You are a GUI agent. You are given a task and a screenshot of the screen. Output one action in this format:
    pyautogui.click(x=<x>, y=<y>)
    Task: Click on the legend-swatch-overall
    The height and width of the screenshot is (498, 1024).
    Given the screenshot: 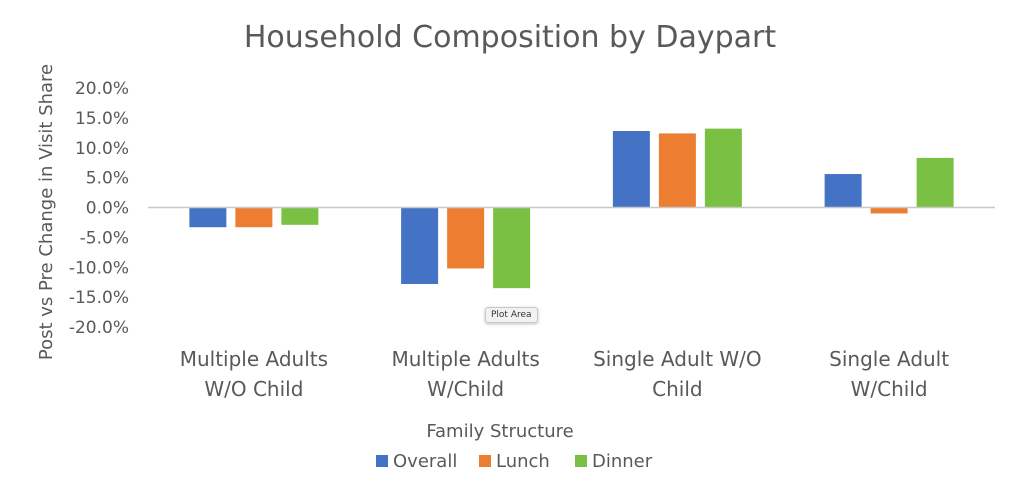 What is the action you would take?
    pyautogui.click(x=382, y=461)
    